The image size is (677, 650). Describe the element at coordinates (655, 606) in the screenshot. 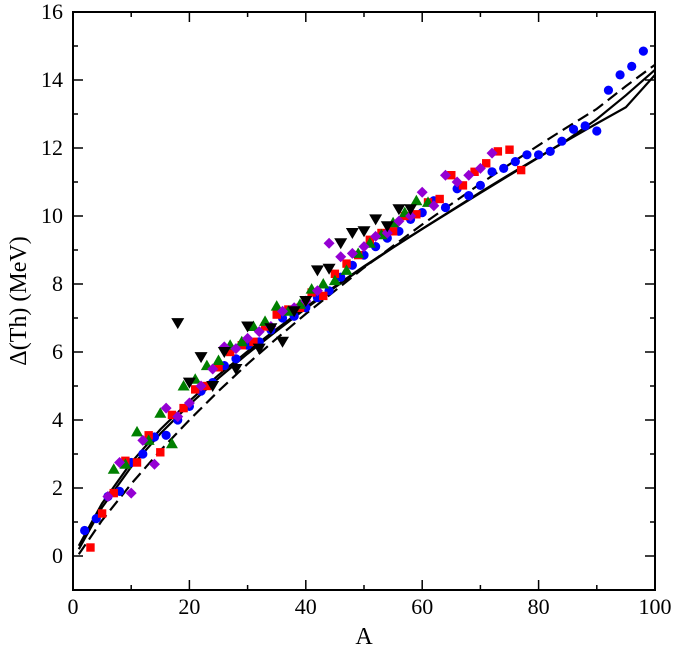

I see `x-tick-label: 100` at that location.